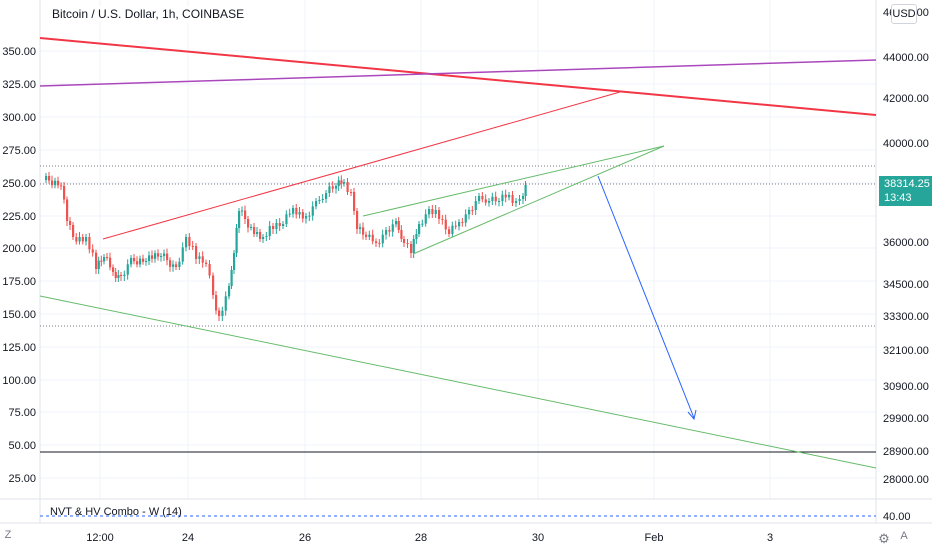 Image resolution: width=932 pixels, height=550 pixels. What do you see at coordinates (188, 538) in the screenshot?
I see `time-axis-tick: 24` at bounding box center [188, 538].